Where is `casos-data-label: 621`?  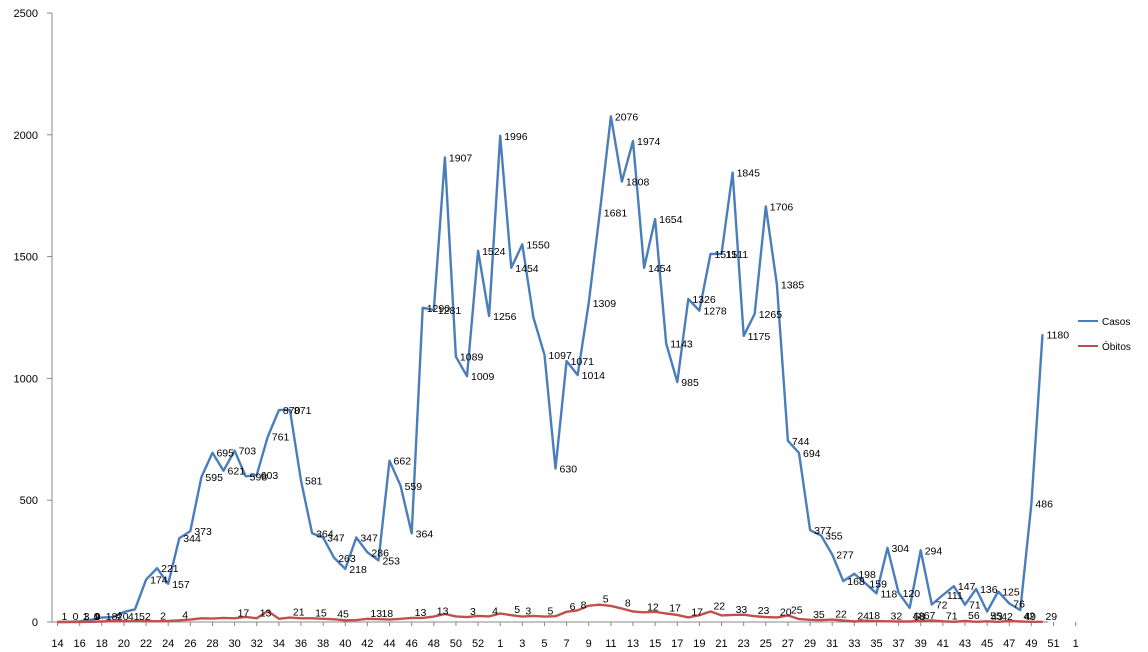 casos-data-label: 621 is located at coordinates (237, 472).